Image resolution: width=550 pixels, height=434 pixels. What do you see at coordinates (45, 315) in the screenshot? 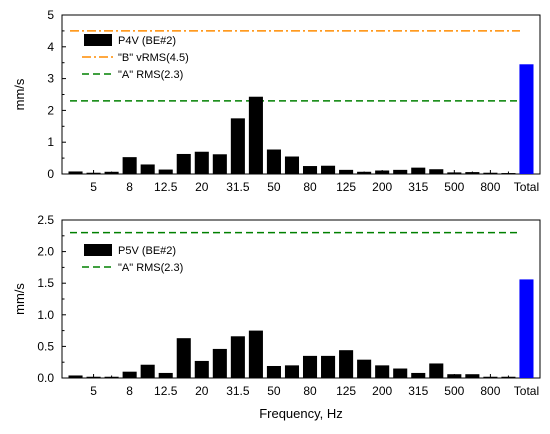
I see `y-tick-label: 1.0` at bounding box center [45, 315].